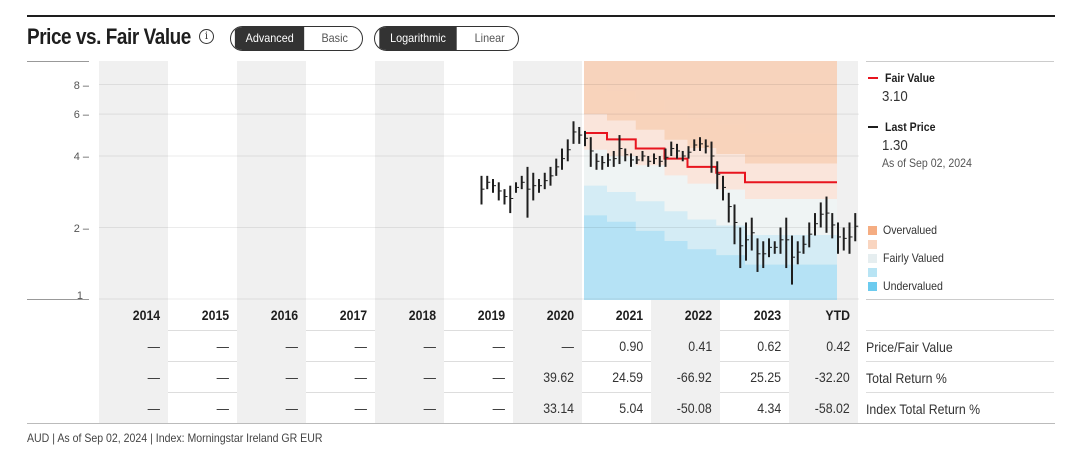  I want to click on table-row: — — — — — — 39.62 24.59 -66.92 25.25 -32.20, so click(478, 377).